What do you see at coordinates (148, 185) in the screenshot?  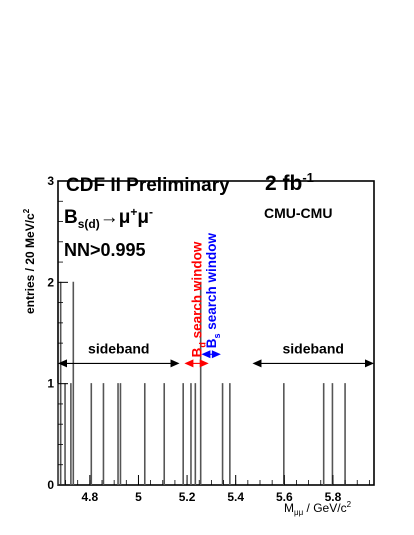 I see `chart-title: CDF II Preliminary` at bounding box center [148, 185].